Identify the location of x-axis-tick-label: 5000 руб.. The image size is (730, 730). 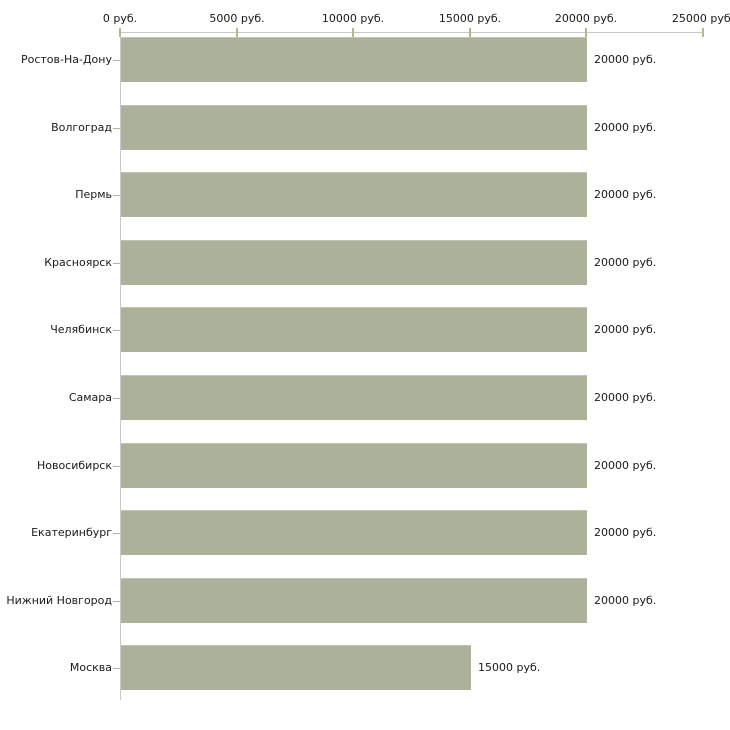
(237, 18).